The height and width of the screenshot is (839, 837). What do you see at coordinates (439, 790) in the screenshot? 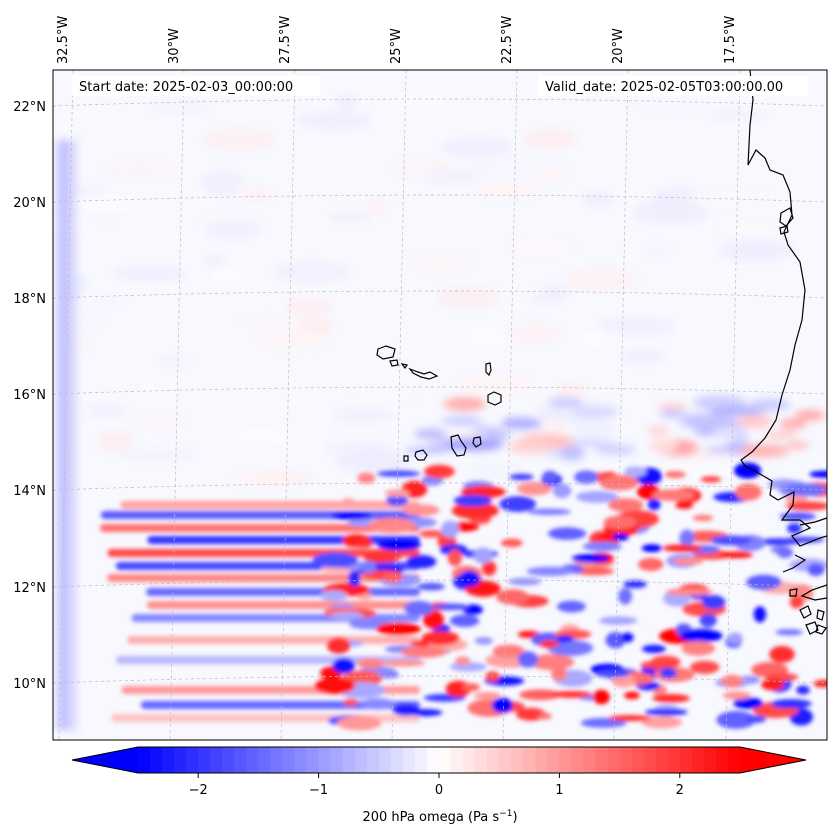
I see `colorbar-tick-label: 0` at bounding box center [439, 790].